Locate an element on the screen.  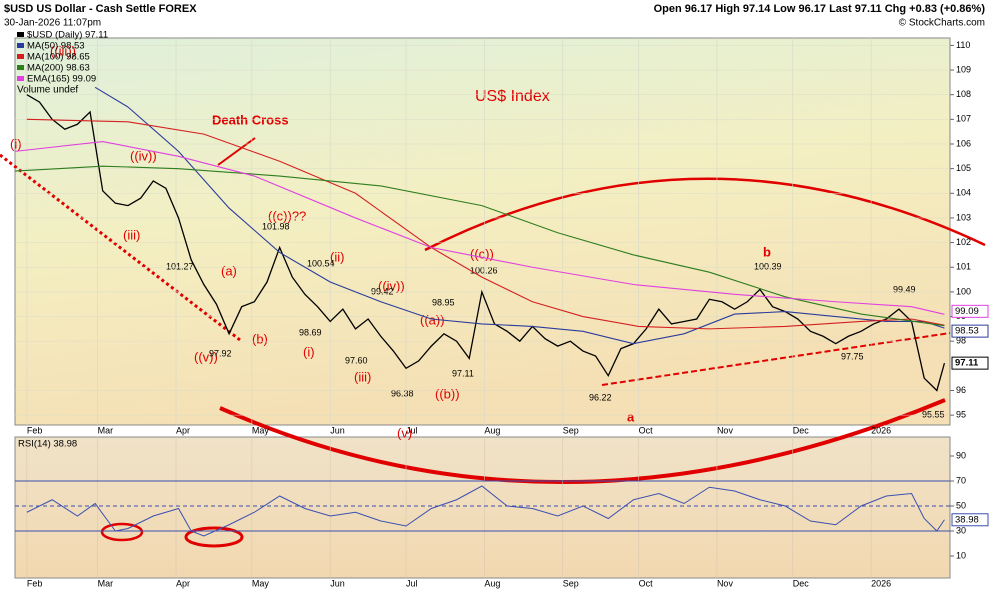
y-tick-label: 108 is located at coordinates (963, 94).